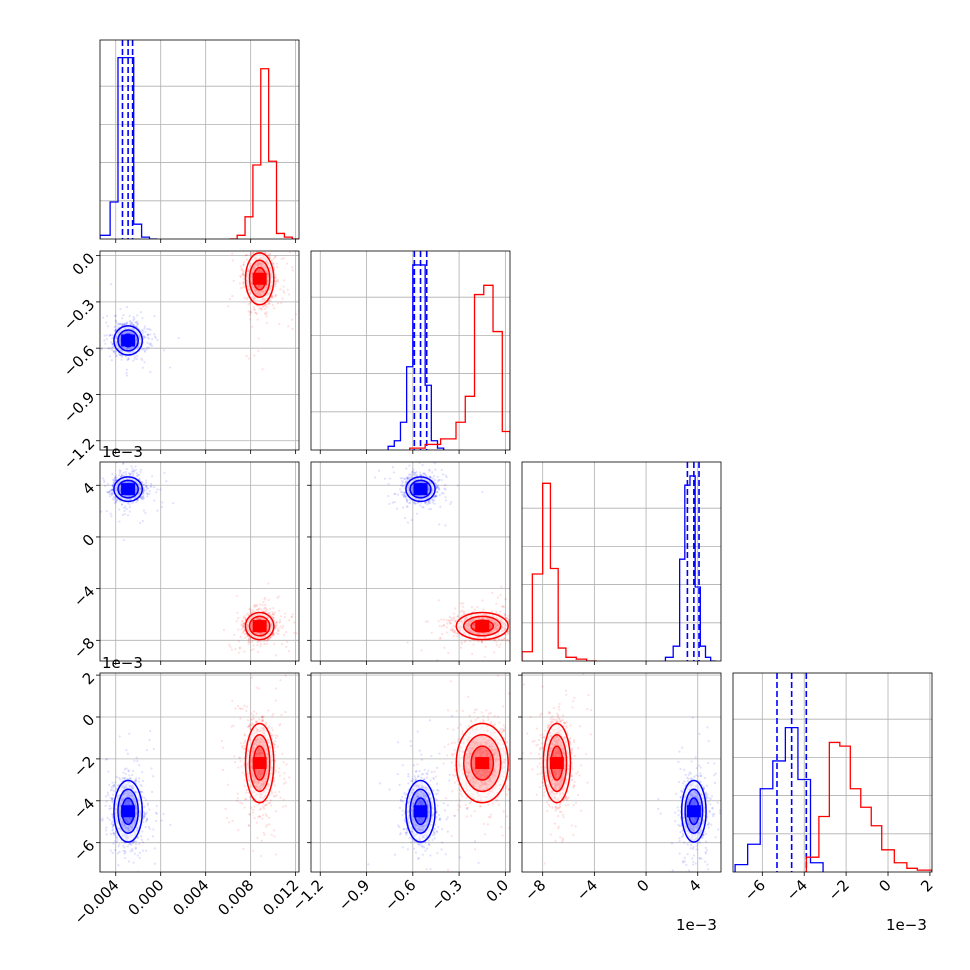 This screenshot has height=970, width=970. I want to click on x-tick-label: 4, so click(694, 885).